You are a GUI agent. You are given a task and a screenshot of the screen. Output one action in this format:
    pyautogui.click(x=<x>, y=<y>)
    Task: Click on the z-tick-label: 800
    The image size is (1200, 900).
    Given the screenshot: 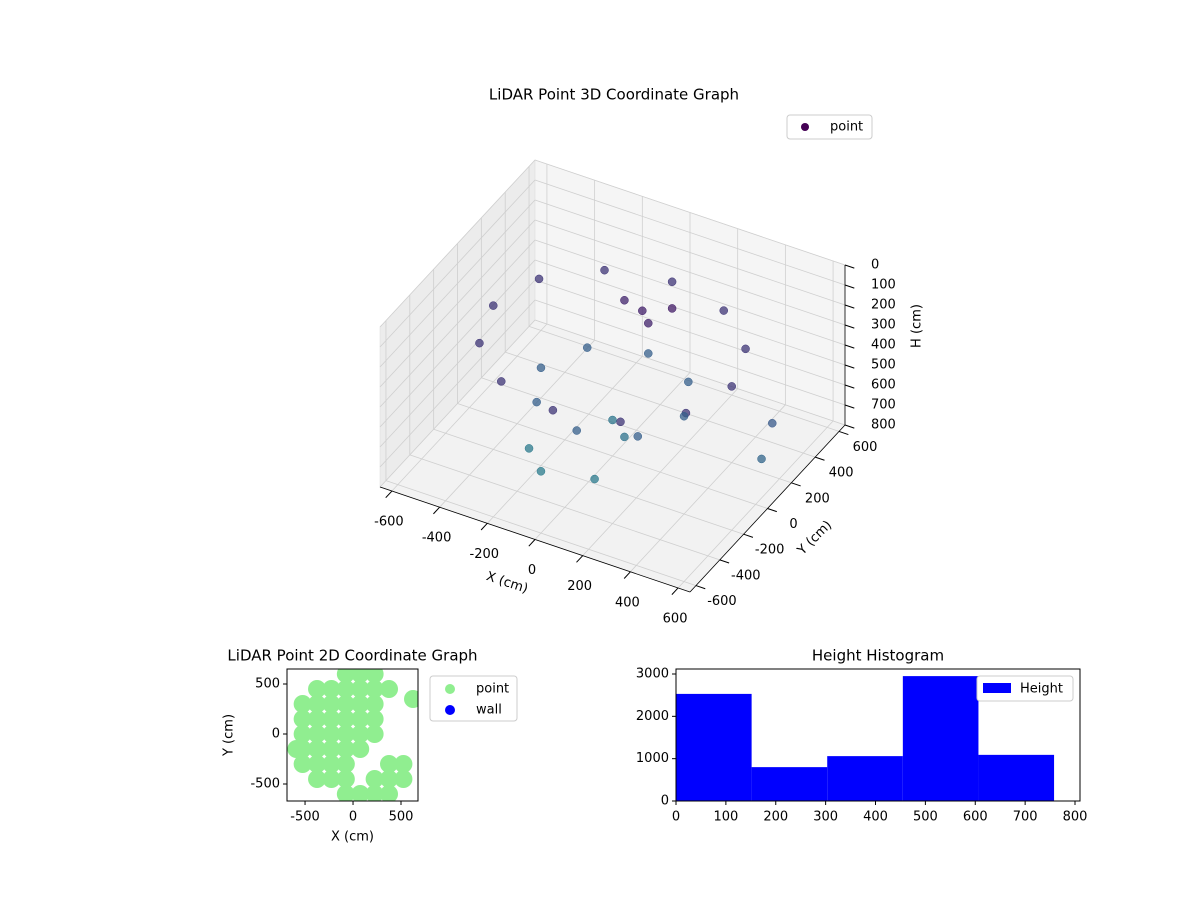 What is the action you would take?
    pyautogui.click(x=883, y=425)
    